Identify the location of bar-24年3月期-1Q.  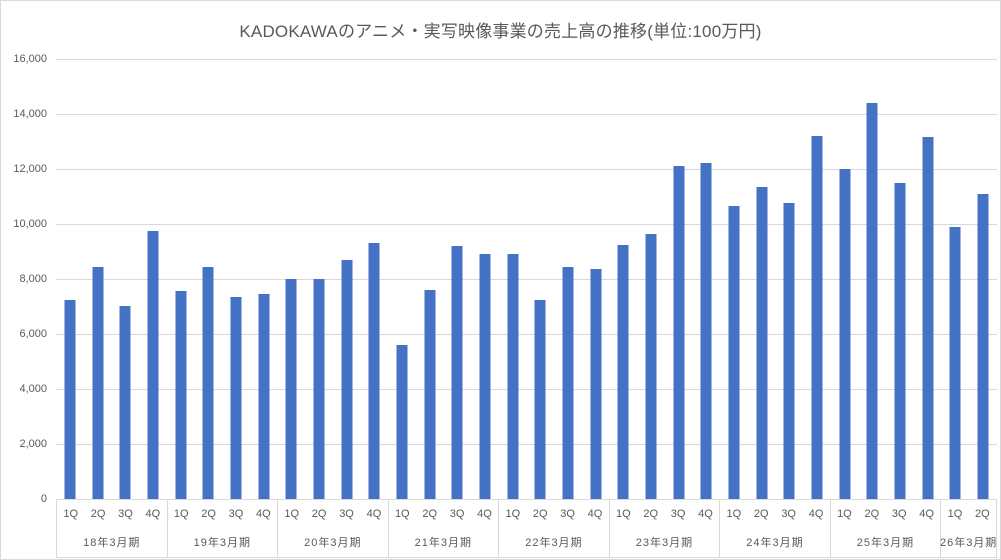
(734, 352).